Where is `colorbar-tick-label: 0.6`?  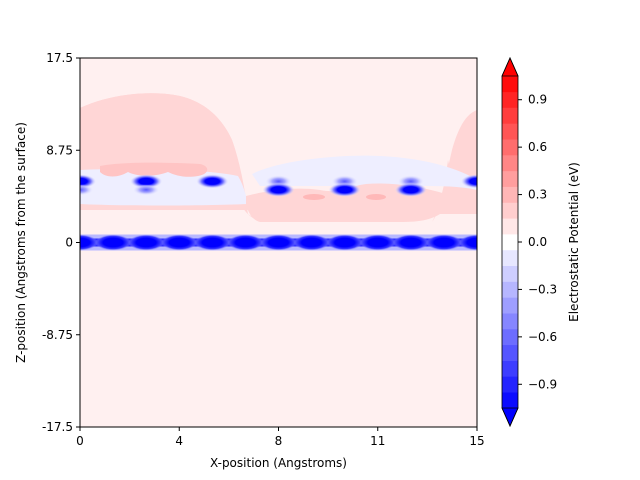 colorbar-tick-label: 0.6 is located at coordinates (537, 147).